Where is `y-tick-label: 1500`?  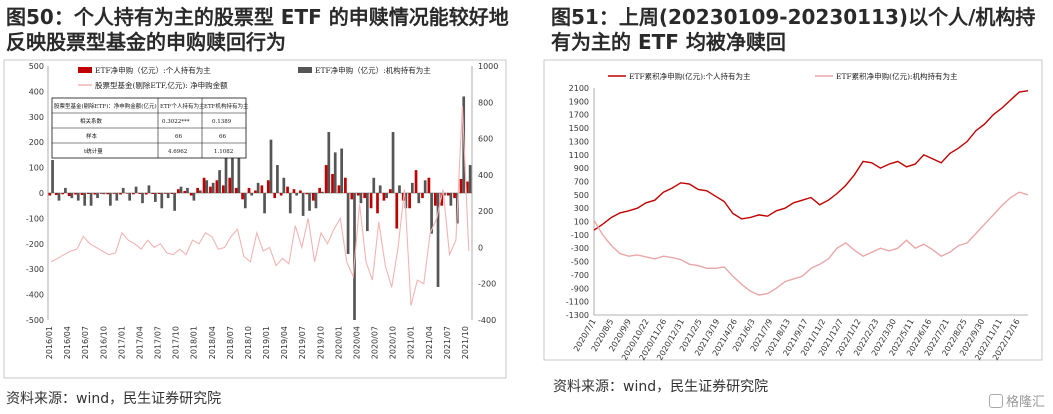 y-tick-label: 1500 is located at coordinates (579, 128).